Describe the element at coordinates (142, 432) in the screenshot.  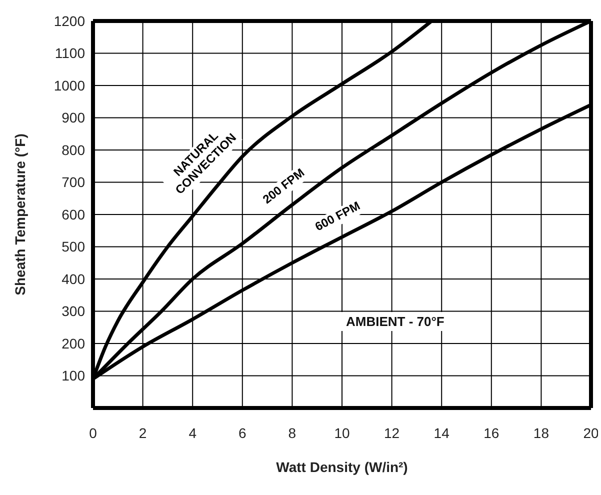
I see `x-tick-label: 2` at that location.